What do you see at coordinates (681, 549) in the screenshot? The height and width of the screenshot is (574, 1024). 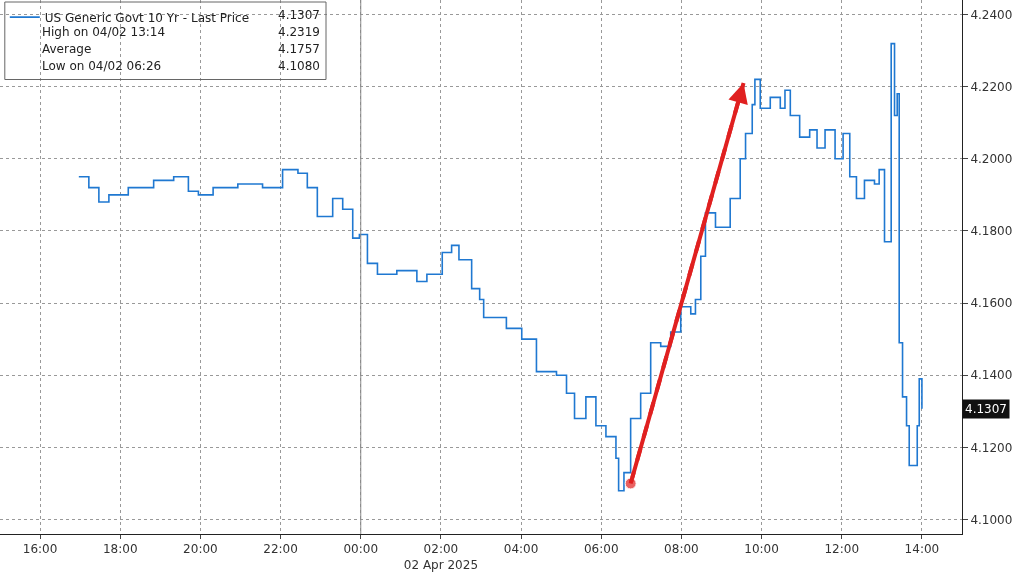 I see `x-tick-label: 08:00` at bounding box center [681, 549].